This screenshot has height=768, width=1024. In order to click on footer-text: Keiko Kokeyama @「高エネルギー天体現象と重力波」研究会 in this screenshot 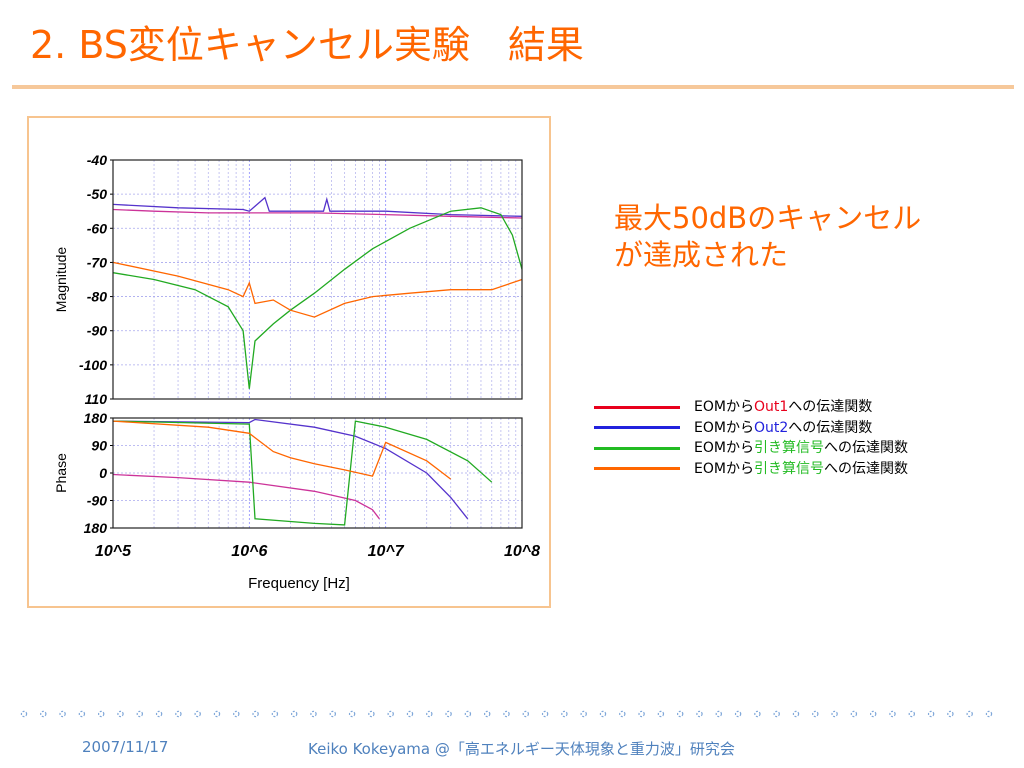, I will do `click(521, 749)`.